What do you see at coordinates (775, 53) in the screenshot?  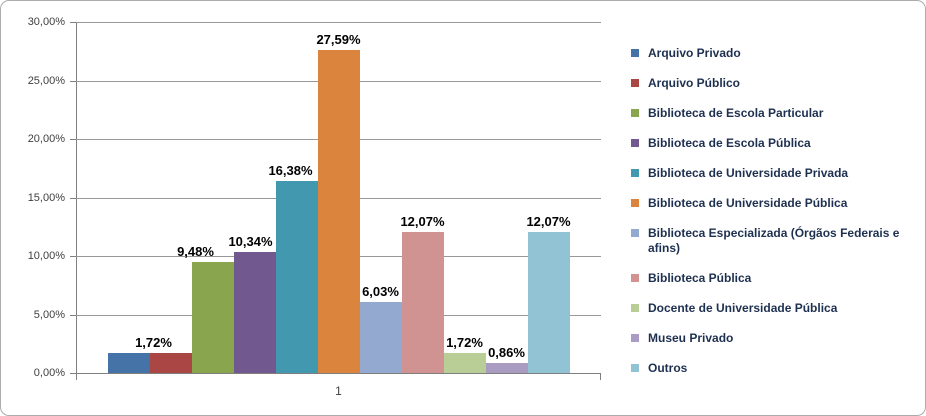 I see `legend-item-arquivo-privado: Arquivo Privado` at bounding box center [775, 53].